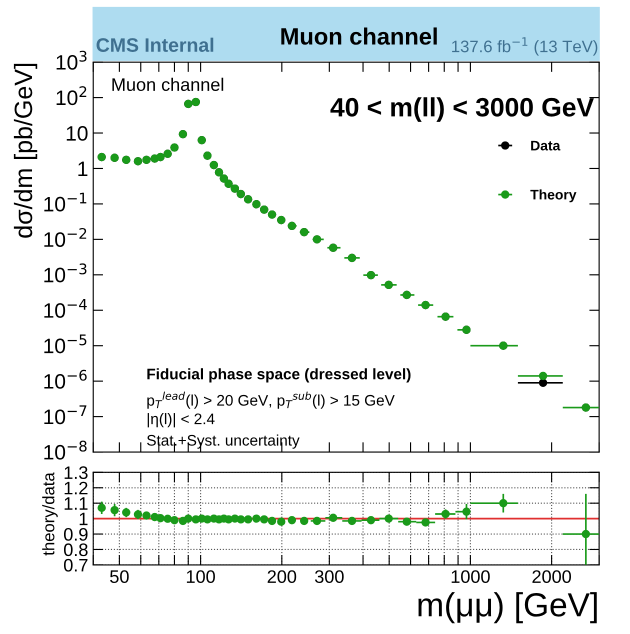 Image resolution: width=630 pixels, height=634 pixels. What do you see at coordinates (553, 195) in the screenshot?
I see `legend-label: Theory` at bounding box center [553, 195].